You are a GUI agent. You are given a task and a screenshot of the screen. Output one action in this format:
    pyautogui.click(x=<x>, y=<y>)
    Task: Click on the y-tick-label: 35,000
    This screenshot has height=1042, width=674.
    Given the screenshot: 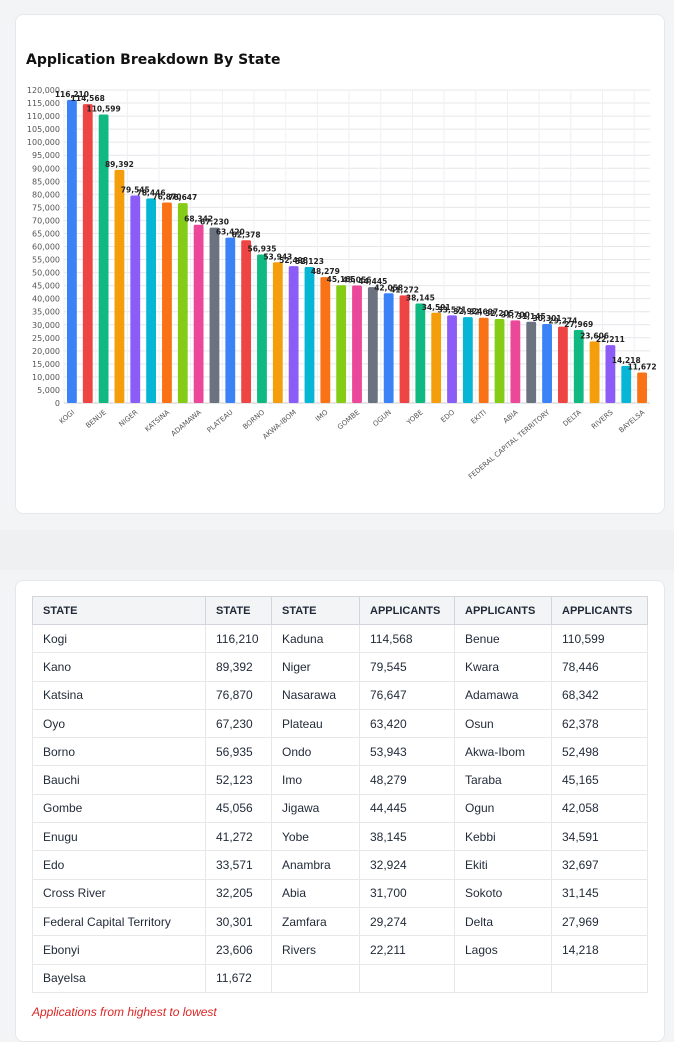 What is the action you would take?
    pyautogui.click(x=46, y=312)
    